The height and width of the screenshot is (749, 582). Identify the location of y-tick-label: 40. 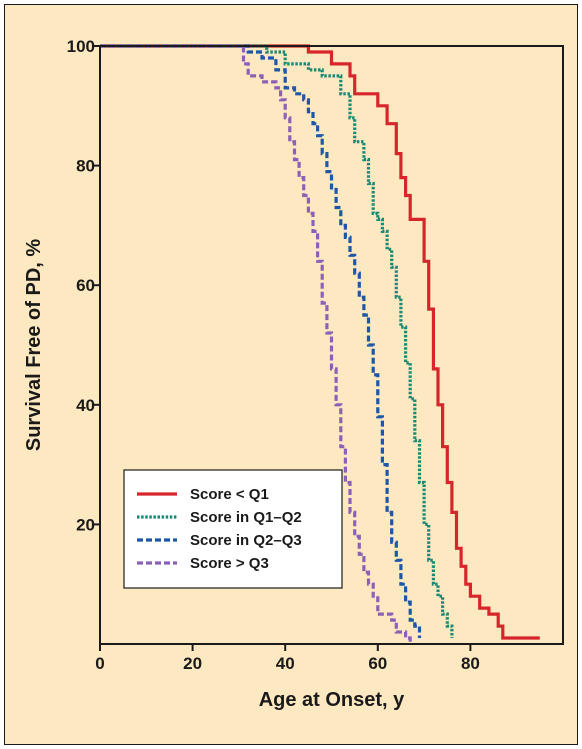
(85, 405).